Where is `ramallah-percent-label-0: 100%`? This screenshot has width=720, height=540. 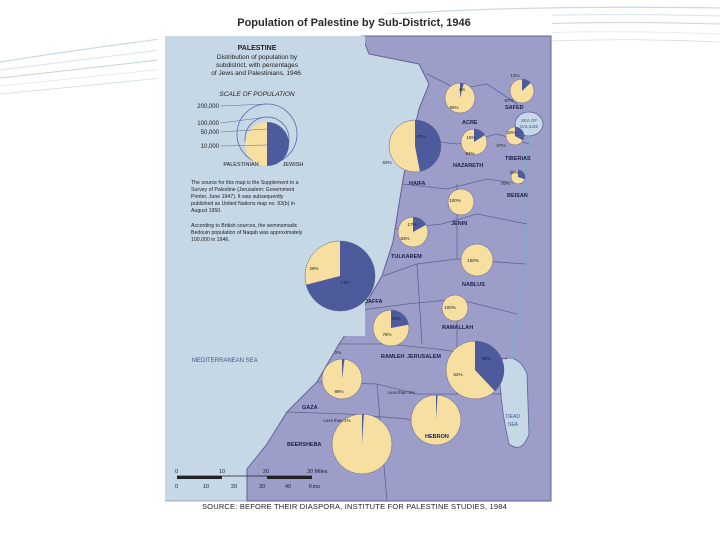 ramallah-percent-label-0: 100% is located at coordinates (450, 307).